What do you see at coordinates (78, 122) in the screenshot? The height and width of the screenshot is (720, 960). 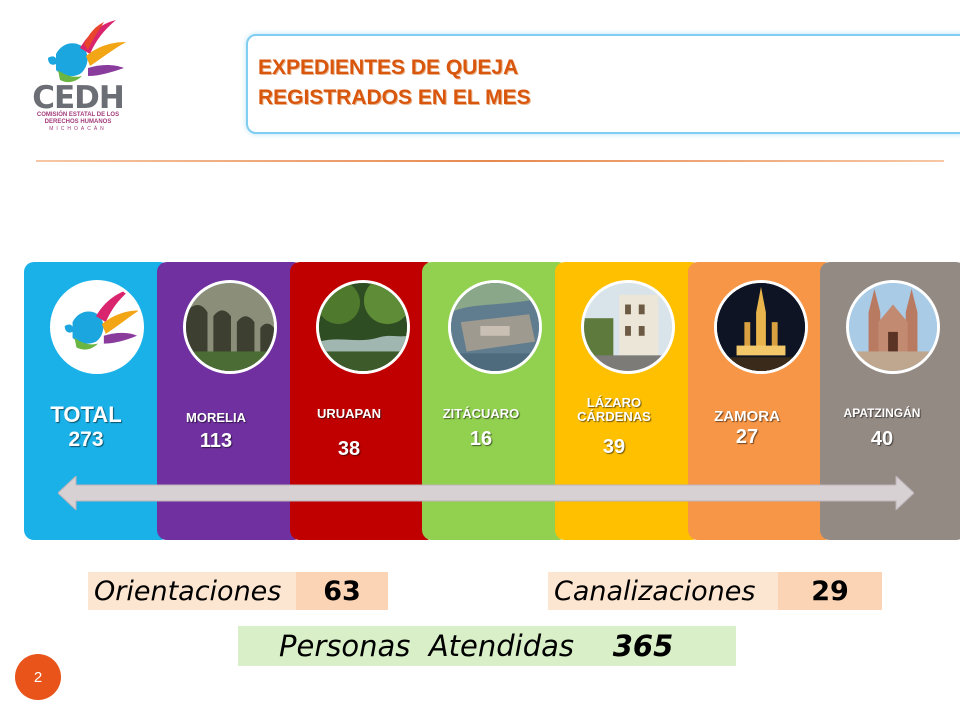 I see `logo-subtitle-line-2: DERECHOS HUMANOS` at bounding box center [78, 122].